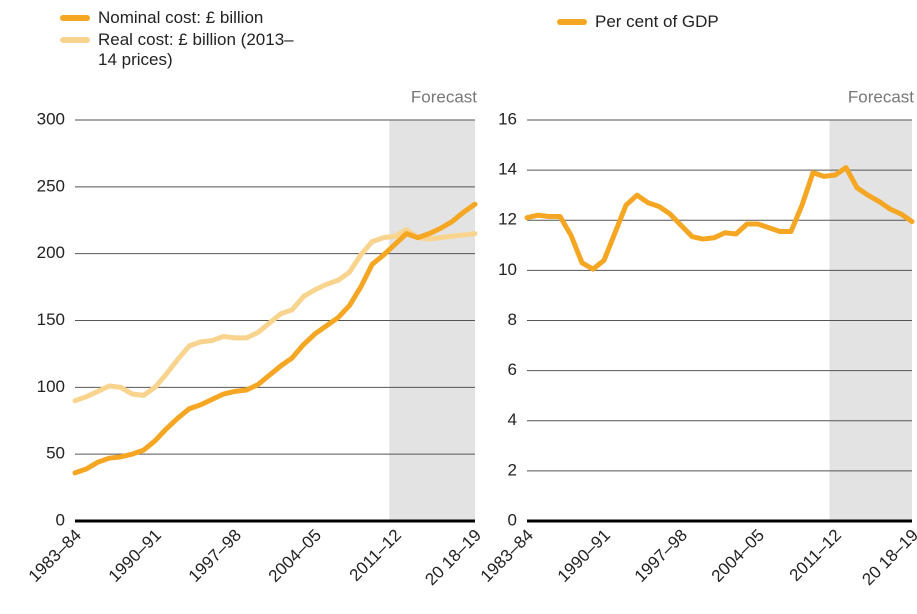  What do you see at coordinates (55, 453) in the screenshot?
I see `y-tick-label: 50` at bounding box center [55, 453].